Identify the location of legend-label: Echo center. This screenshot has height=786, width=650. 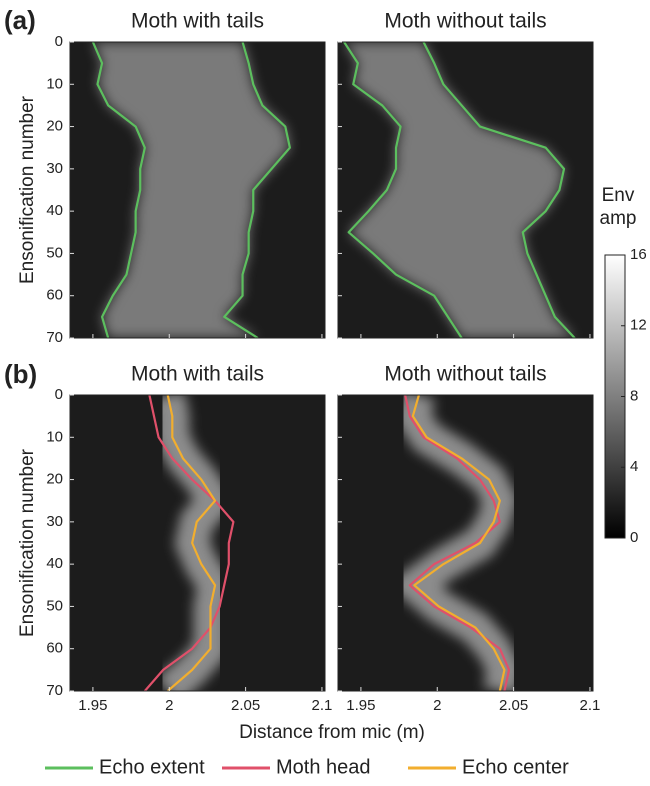
(515, 767).